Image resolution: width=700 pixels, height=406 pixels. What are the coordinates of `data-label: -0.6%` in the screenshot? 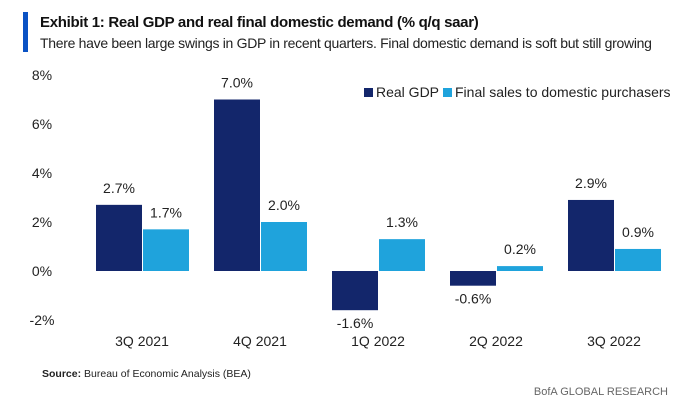 It's located at (473, 299).